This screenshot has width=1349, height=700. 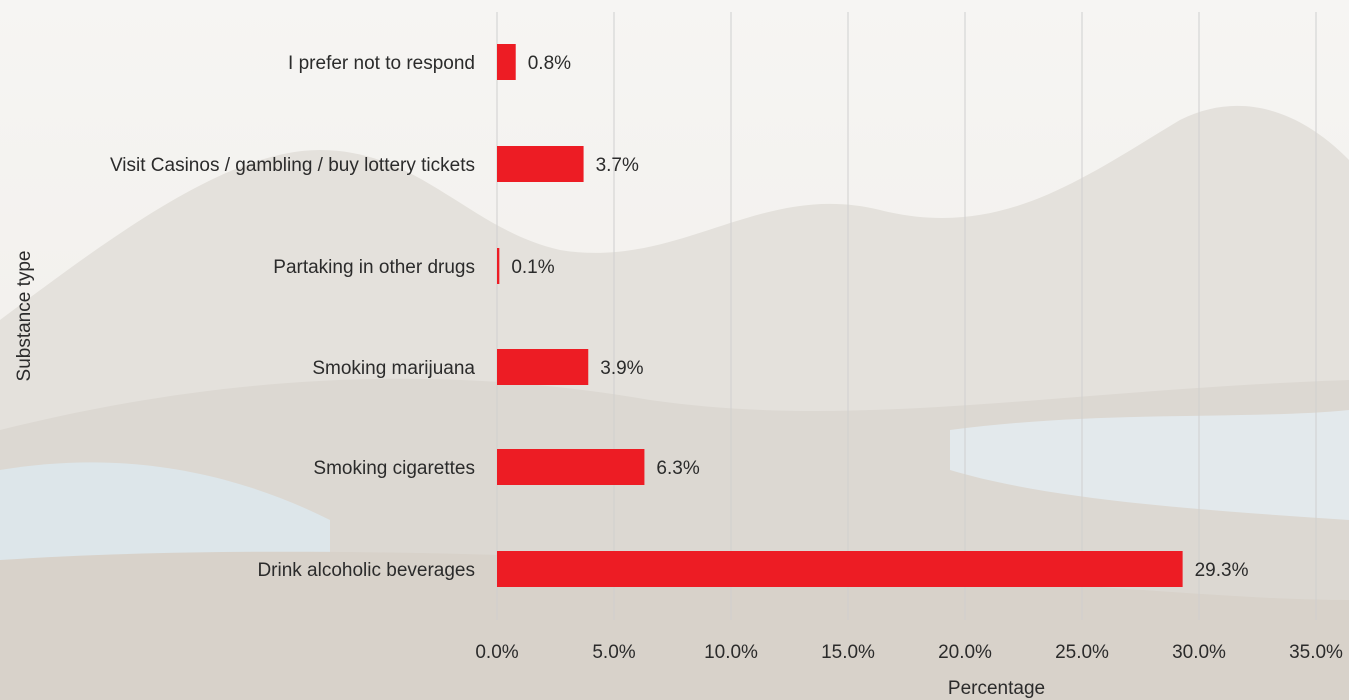 What do you see at coordinates (394, 468) in the screenshot?
I see `category-label: Smoking cigarettes` at bounding box center [394, 468].